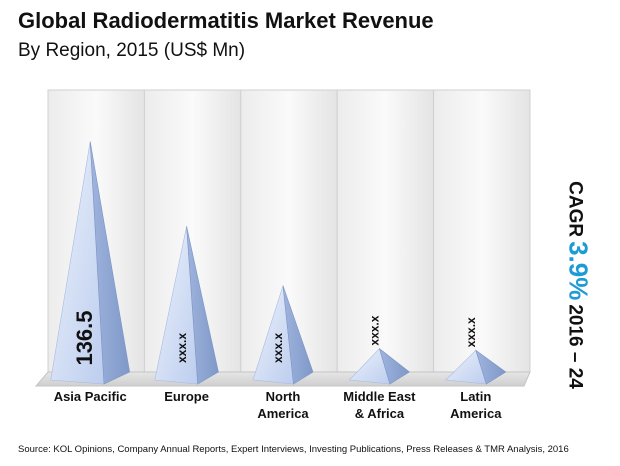  What do you see at coordinates (283, 396) in the screenshot?
I see `category-label-line: North` at bounding box center [283, 396].